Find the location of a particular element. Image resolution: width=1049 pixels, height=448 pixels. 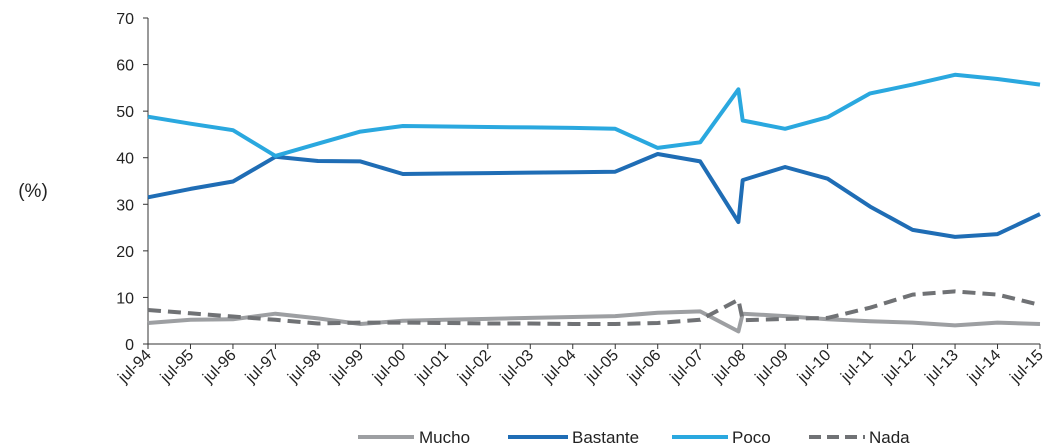

x-tick-label: jul-95 is located at coordinates (177, 367).